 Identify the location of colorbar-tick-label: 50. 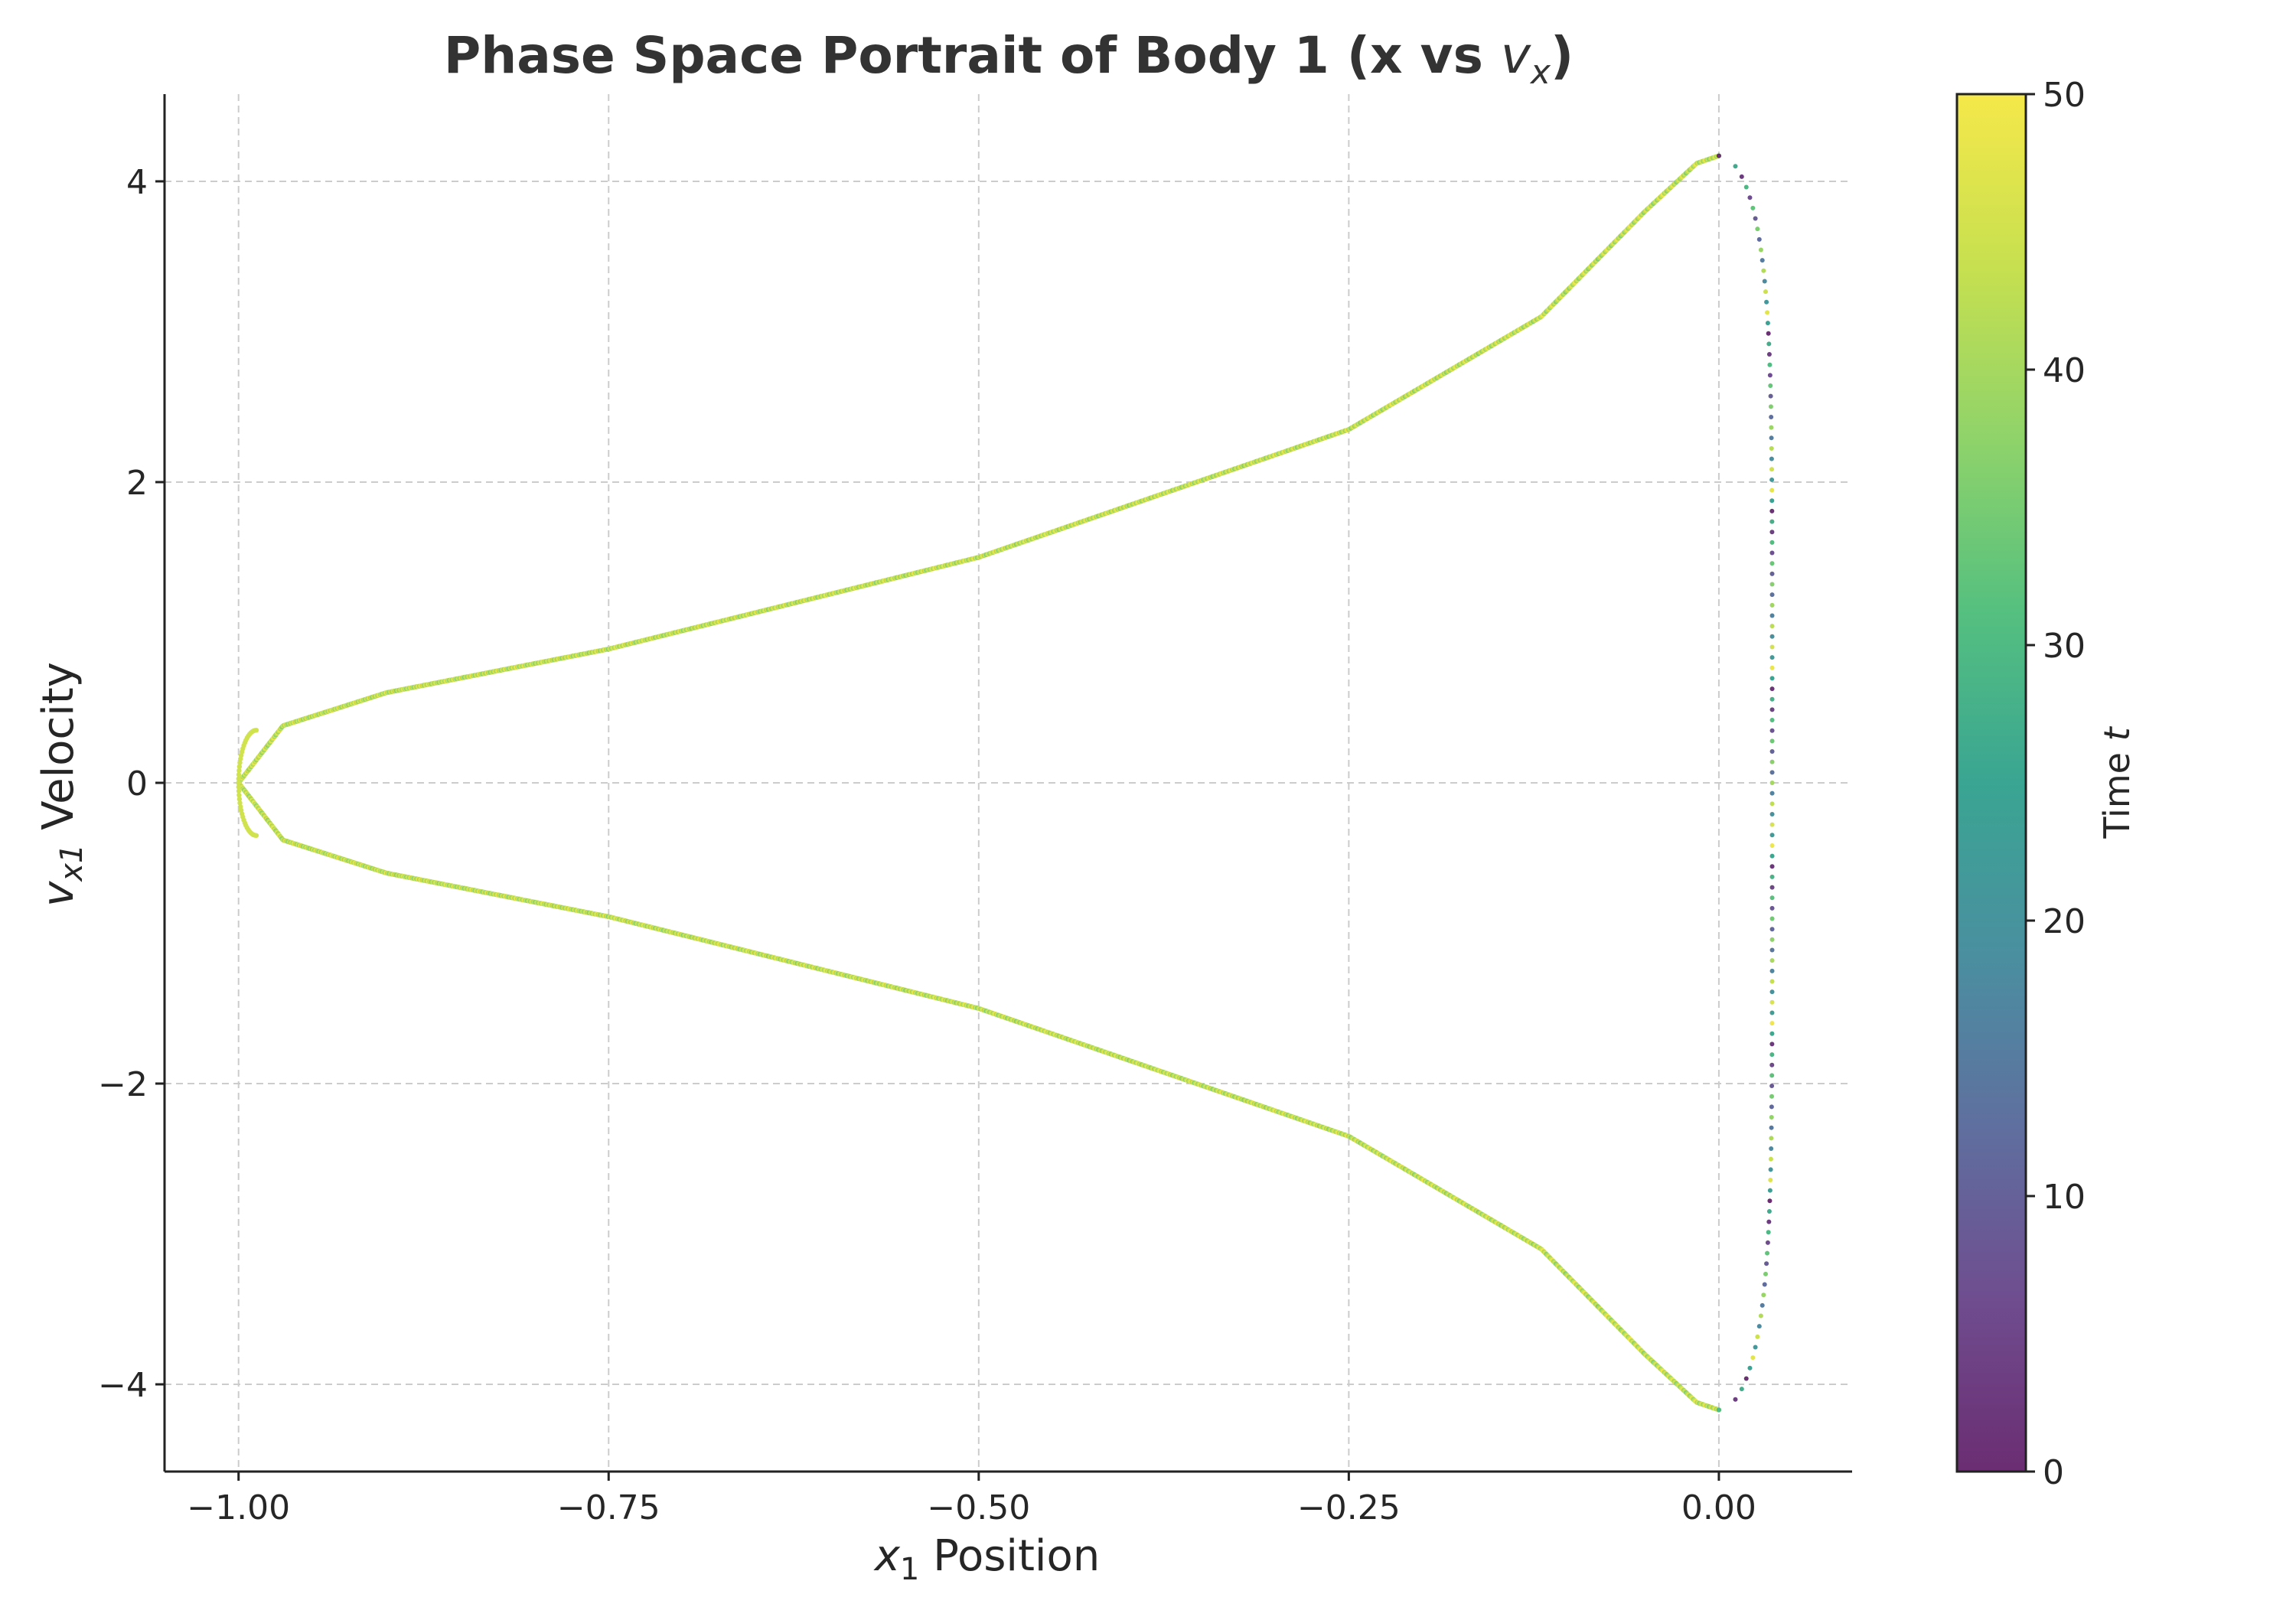
(2064, 95).